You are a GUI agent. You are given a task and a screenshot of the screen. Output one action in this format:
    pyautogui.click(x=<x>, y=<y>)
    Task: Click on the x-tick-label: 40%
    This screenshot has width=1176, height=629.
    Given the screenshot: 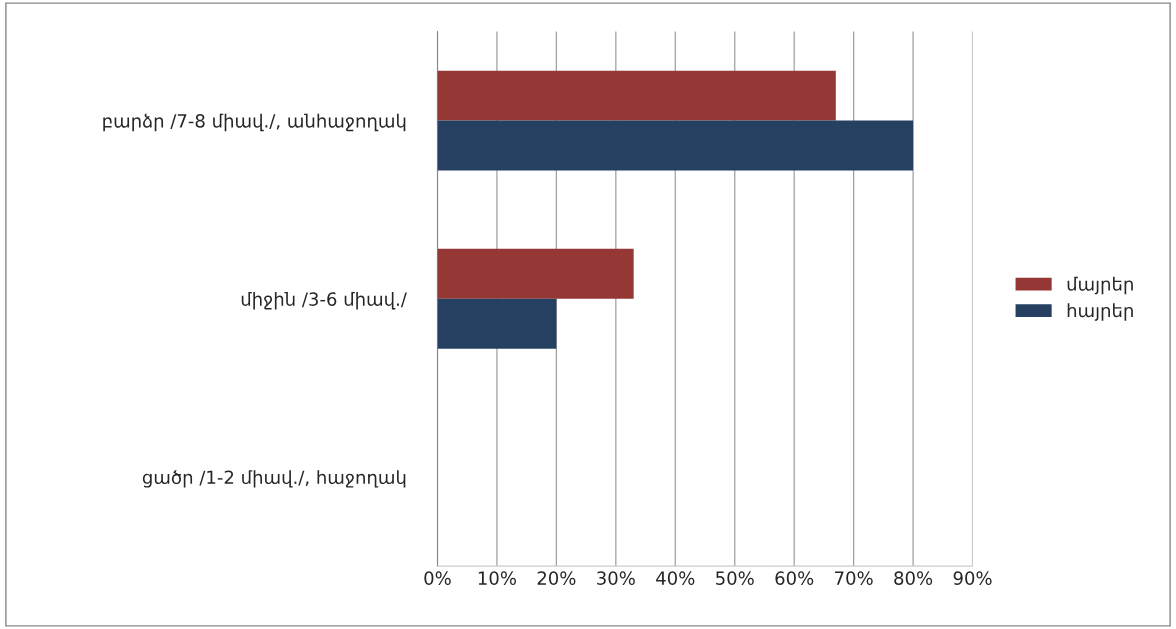 What is the action you would take?
    pyautogui.click(x=675, y=578)
    